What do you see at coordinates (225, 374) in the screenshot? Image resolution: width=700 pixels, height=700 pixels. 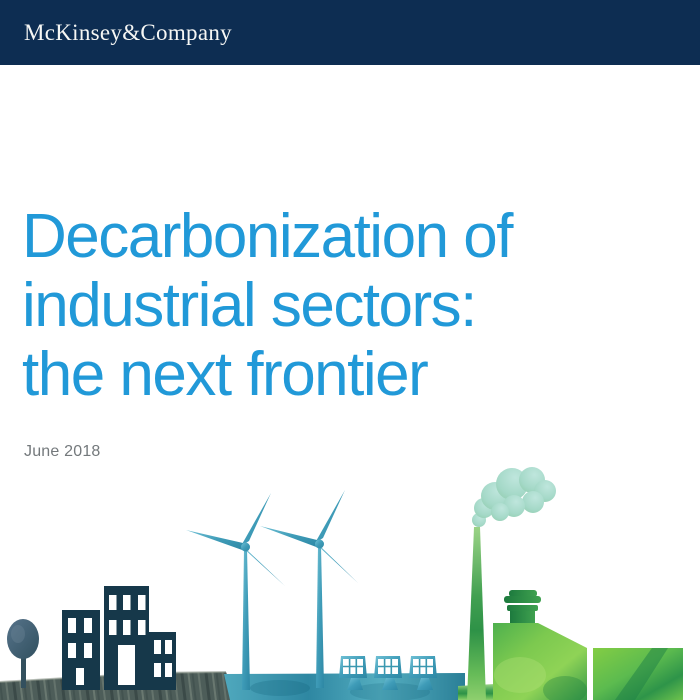 I see `title-line-3: the next frontier` at bounding box center [225, 374].